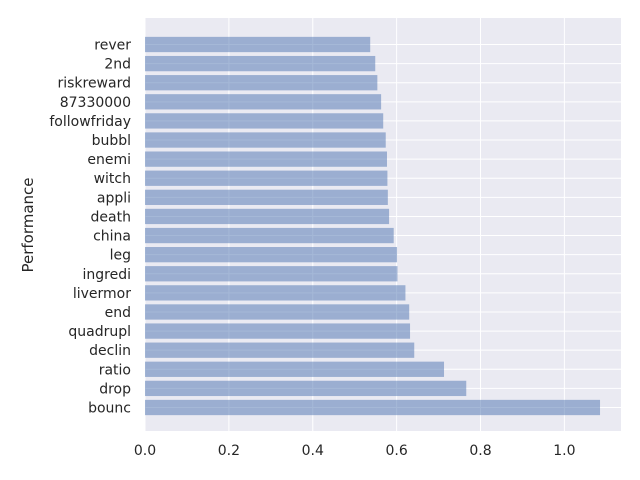  Describe the element at coordinates (95, 103) in the screenshot. I see `y-tick-label: 87330000` at that location.